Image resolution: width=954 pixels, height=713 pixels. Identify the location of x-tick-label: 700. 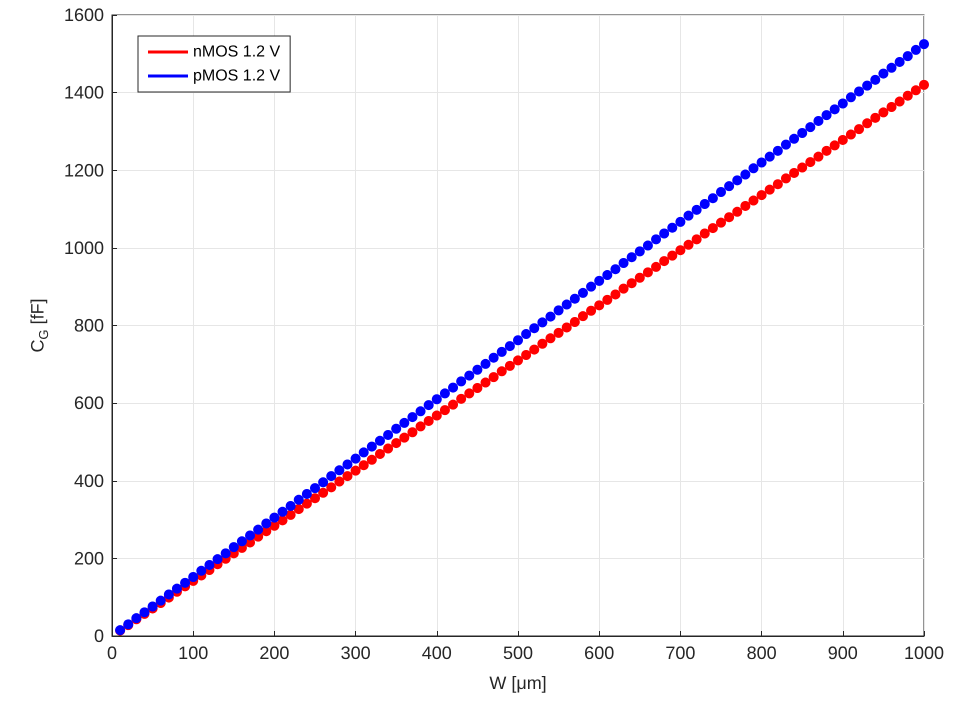
(680, 653).